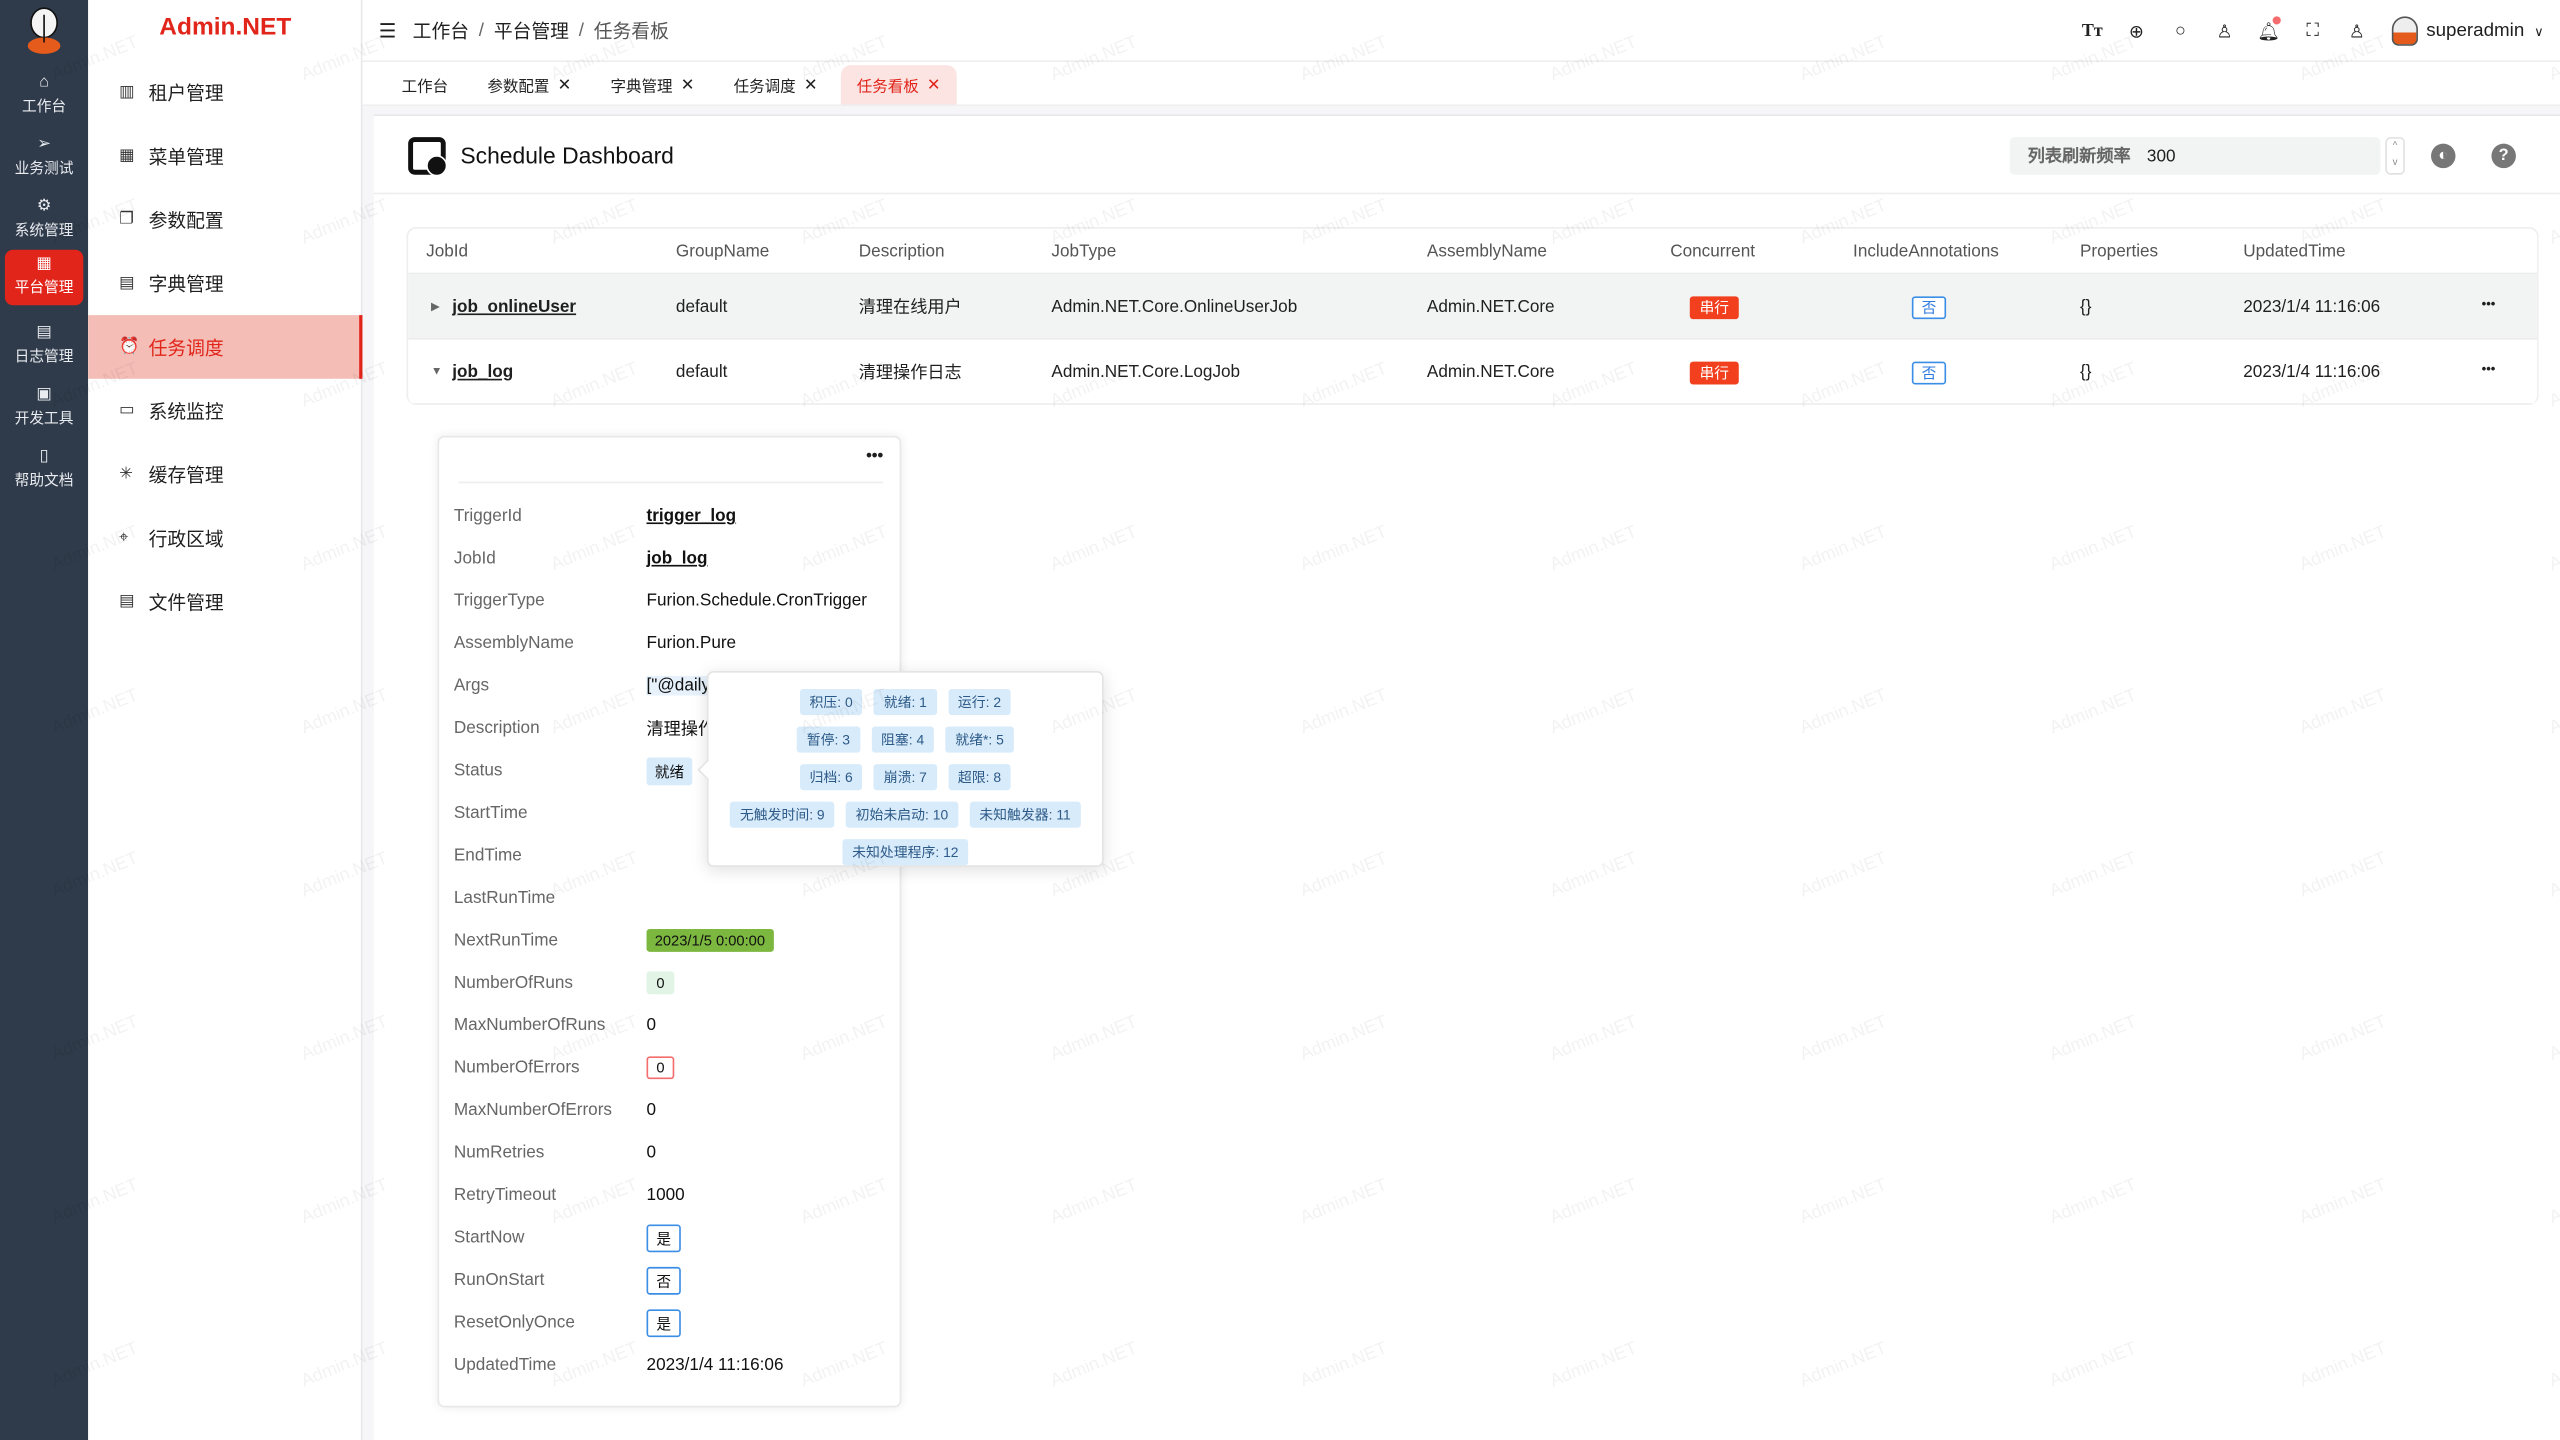 The image size is (2560, 1440). I want to click on detail-row: TriggerId trigger_log, so click(674, 516).